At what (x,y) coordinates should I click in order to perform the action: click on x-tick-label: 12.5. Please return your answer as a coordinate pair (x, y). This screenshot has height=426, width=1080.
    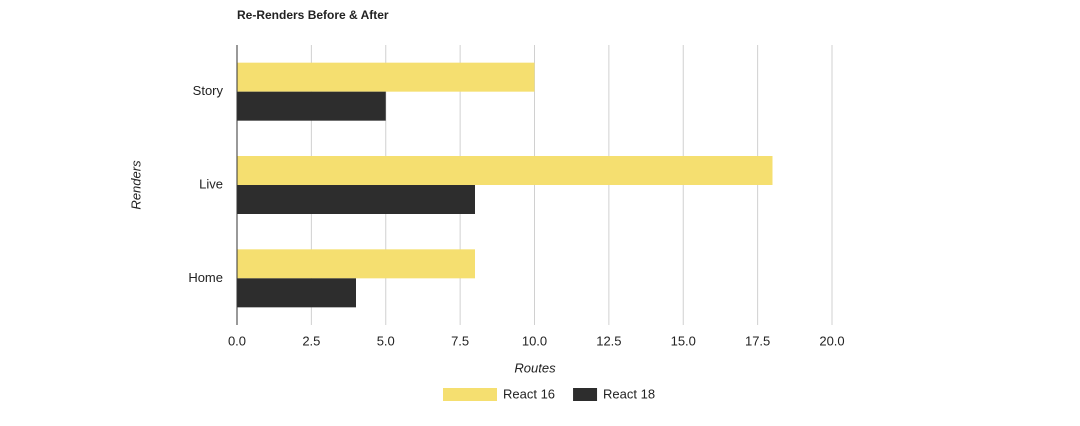
    Looking at the image, I should click on (608, 340).